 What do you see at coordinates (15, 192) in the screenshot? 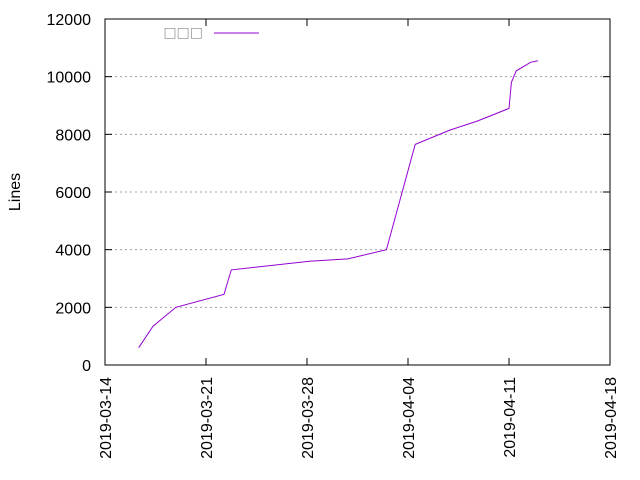
I see `y-axis-label: Lines` at bounding box center [15, 192].